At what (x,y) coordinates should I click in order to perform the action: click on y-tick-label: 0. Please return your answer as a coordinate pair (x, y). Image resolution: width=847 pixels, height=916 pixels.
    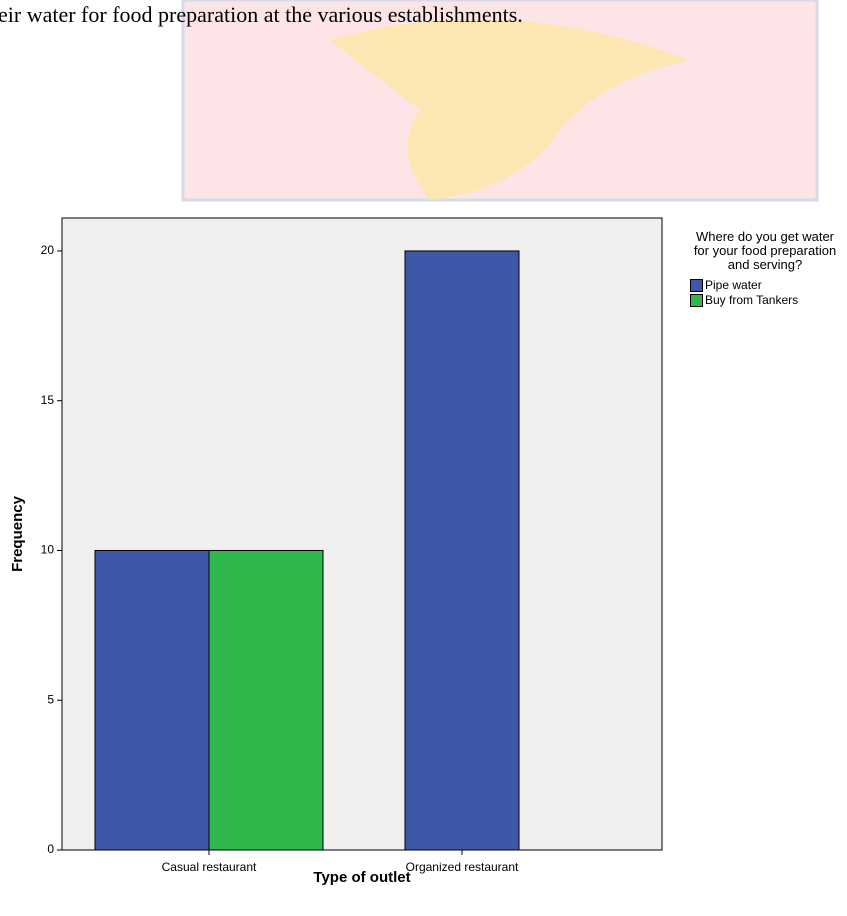
    Looking at the image, I should click on (50, 849).